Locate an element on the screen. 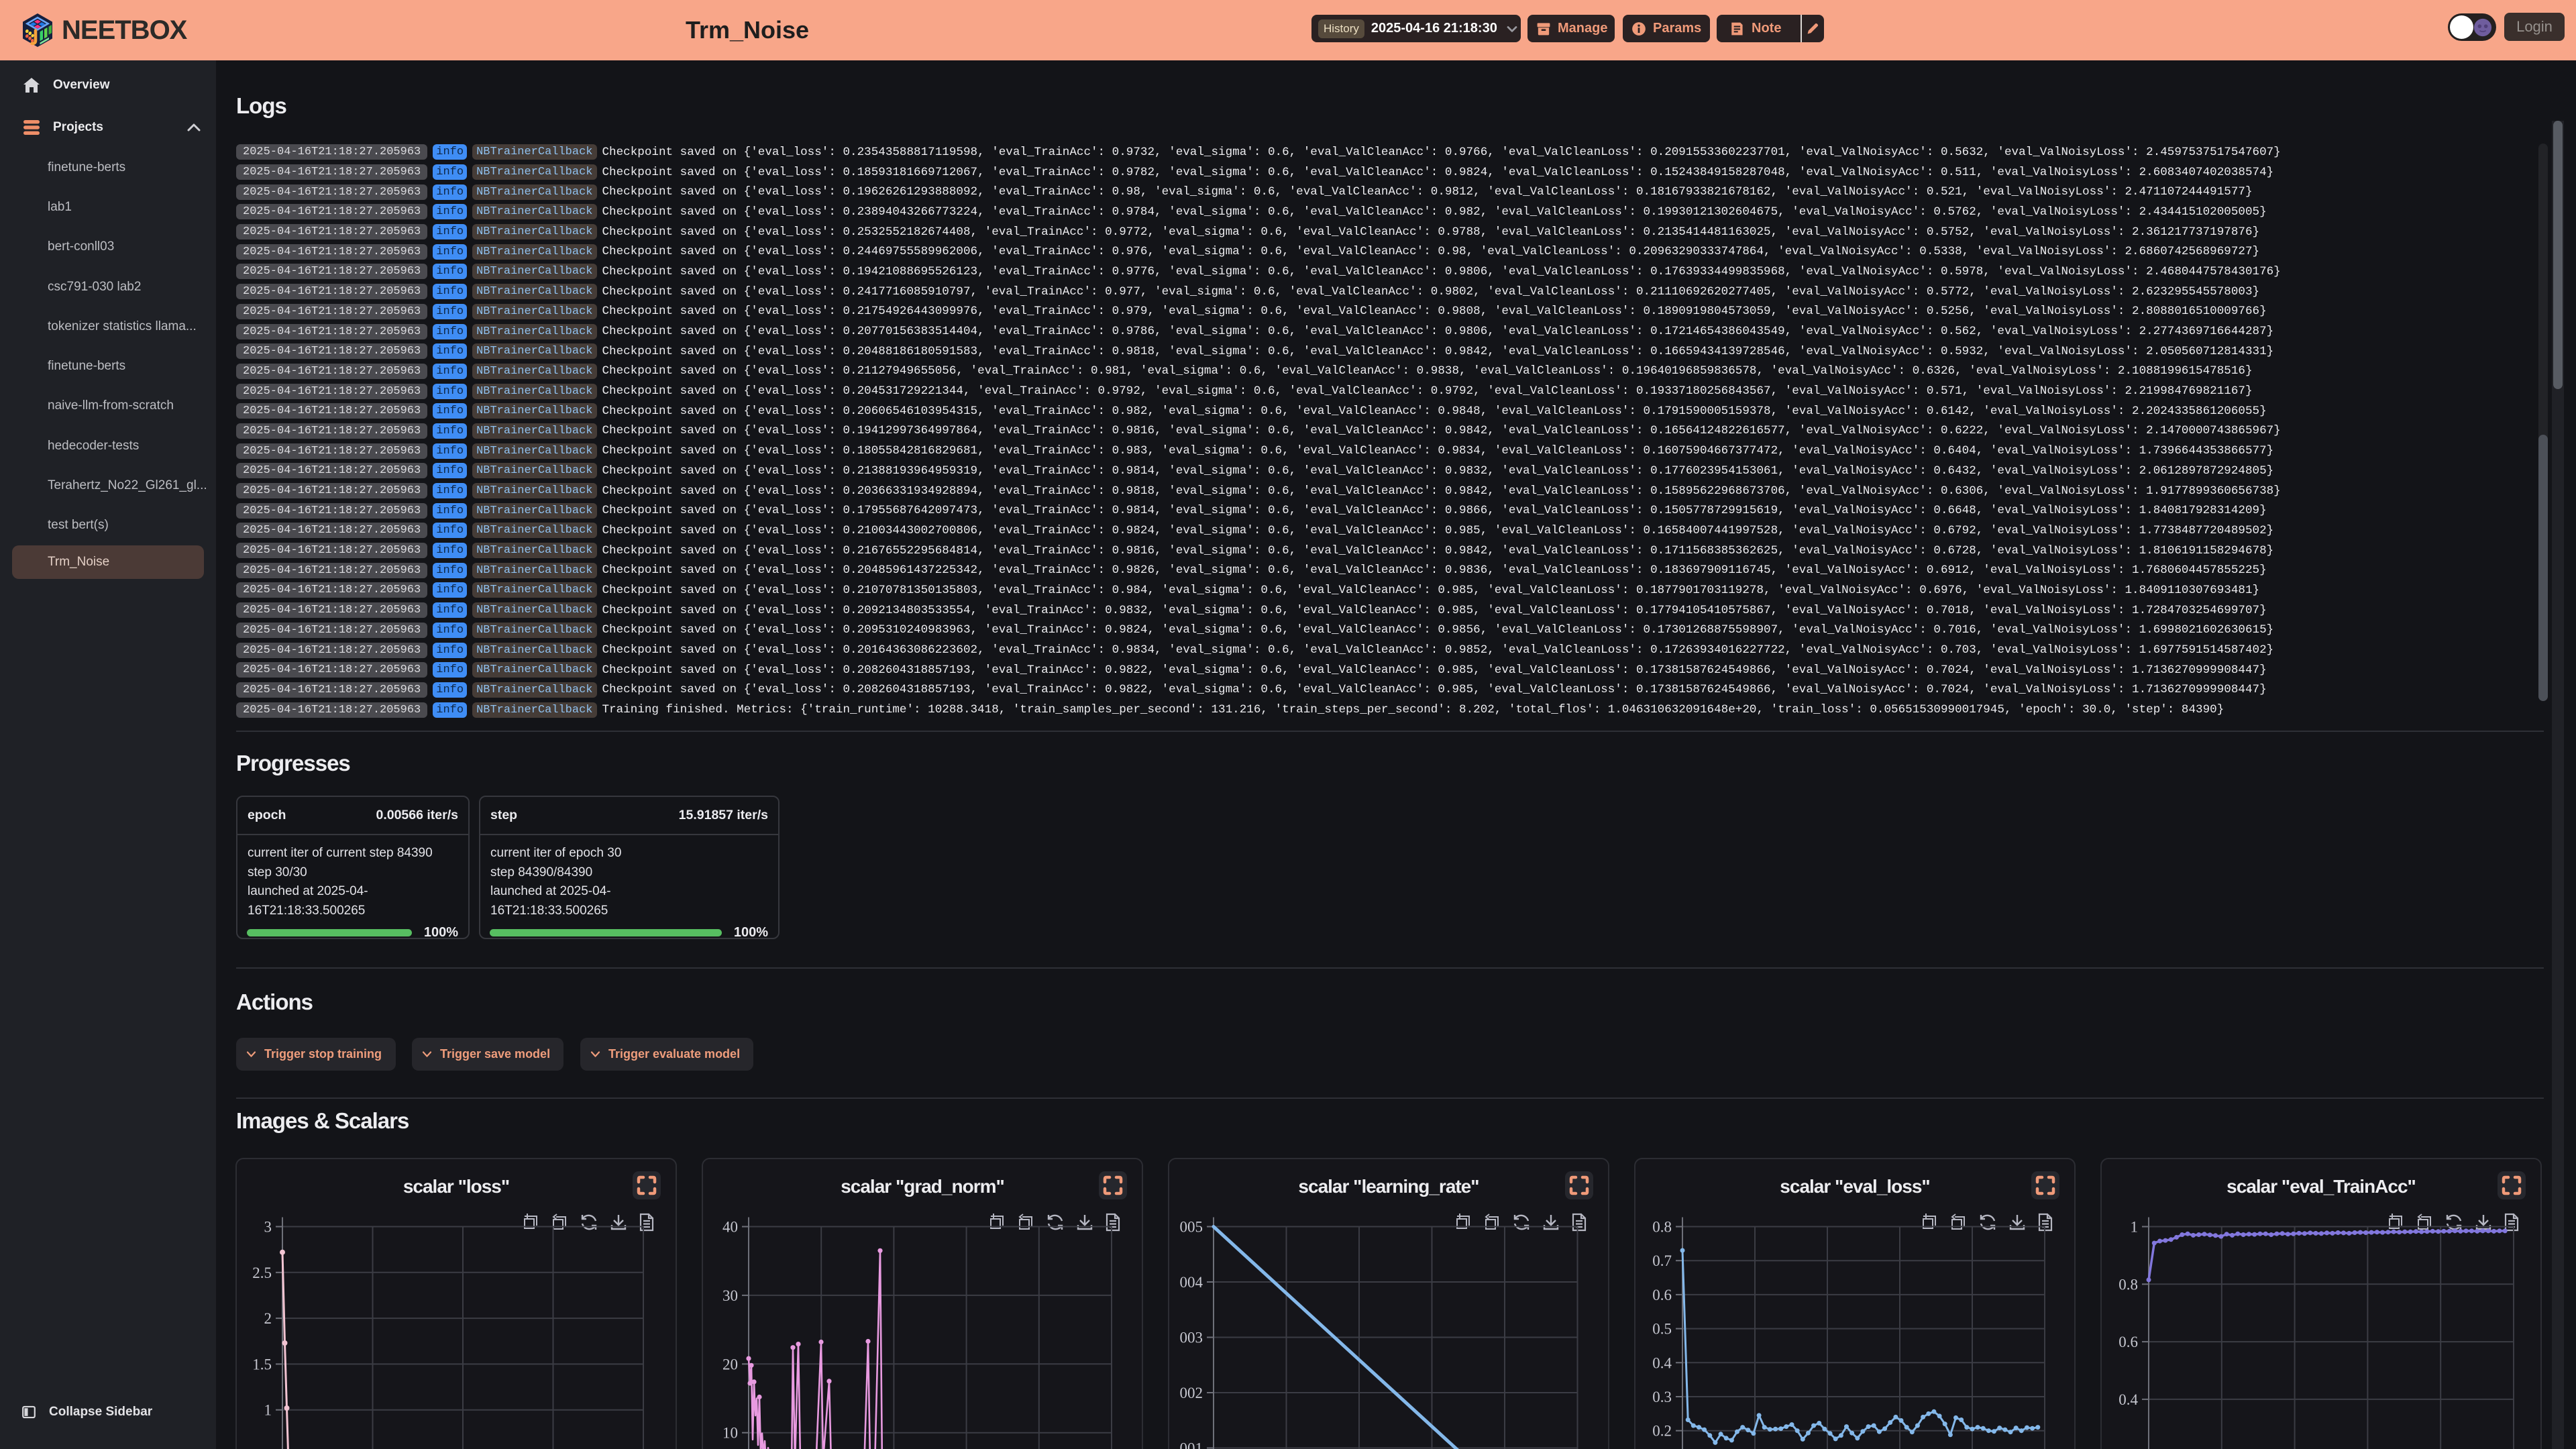  svg-text: 0.3 is located at coordinates (1662, 1397).